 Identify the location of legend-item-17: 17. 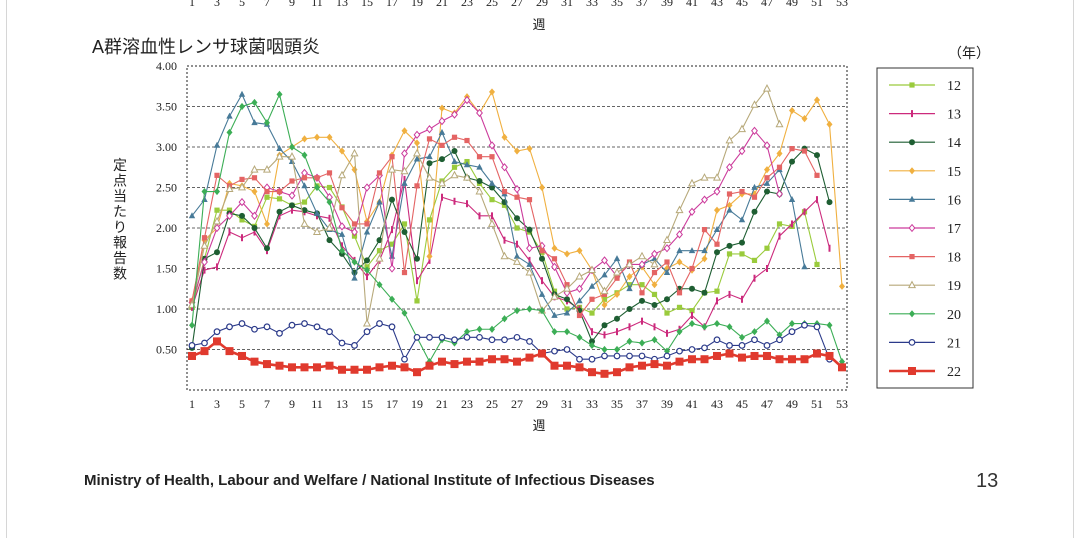
(925, 229).